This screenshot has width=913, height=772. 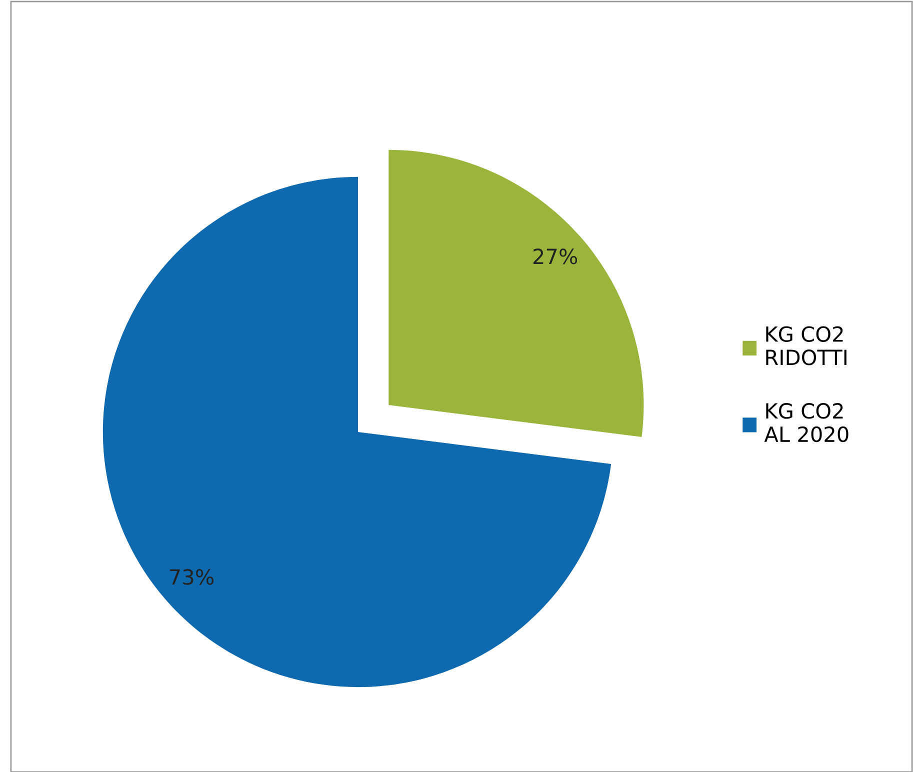 What do you see at coordinates (806, 346) in the screenshot?
I see `legend-label: KG CO2 RIDOTTI` at bounding box center [806, 346].